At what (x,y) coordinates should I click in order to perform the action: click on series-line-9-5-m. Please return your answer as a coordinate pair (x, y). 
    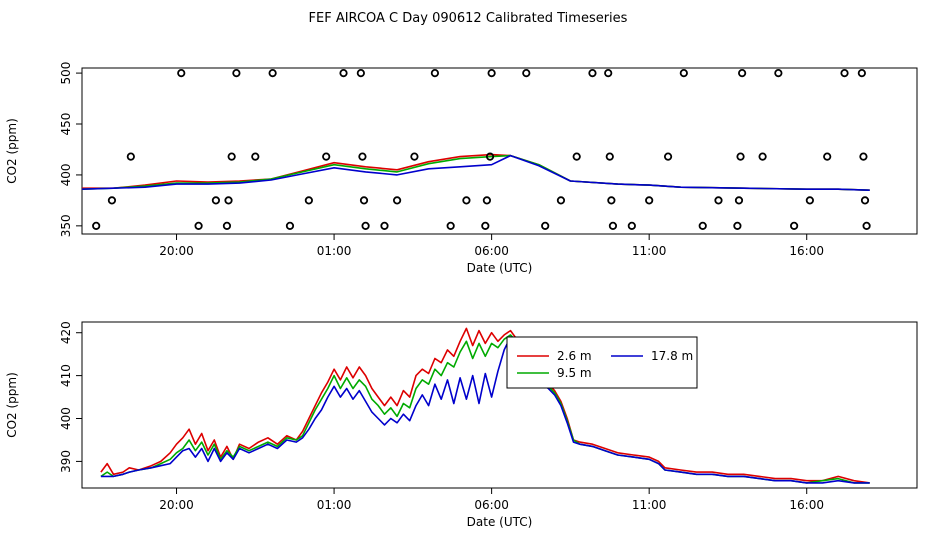
    Looking at the image, I should click on (475, 172).